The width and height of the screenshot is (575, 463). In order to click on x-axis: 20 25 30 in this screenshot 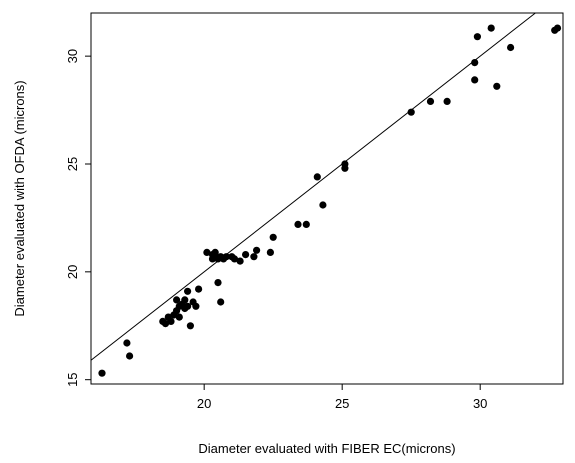, I will do `click(342, 397)`.